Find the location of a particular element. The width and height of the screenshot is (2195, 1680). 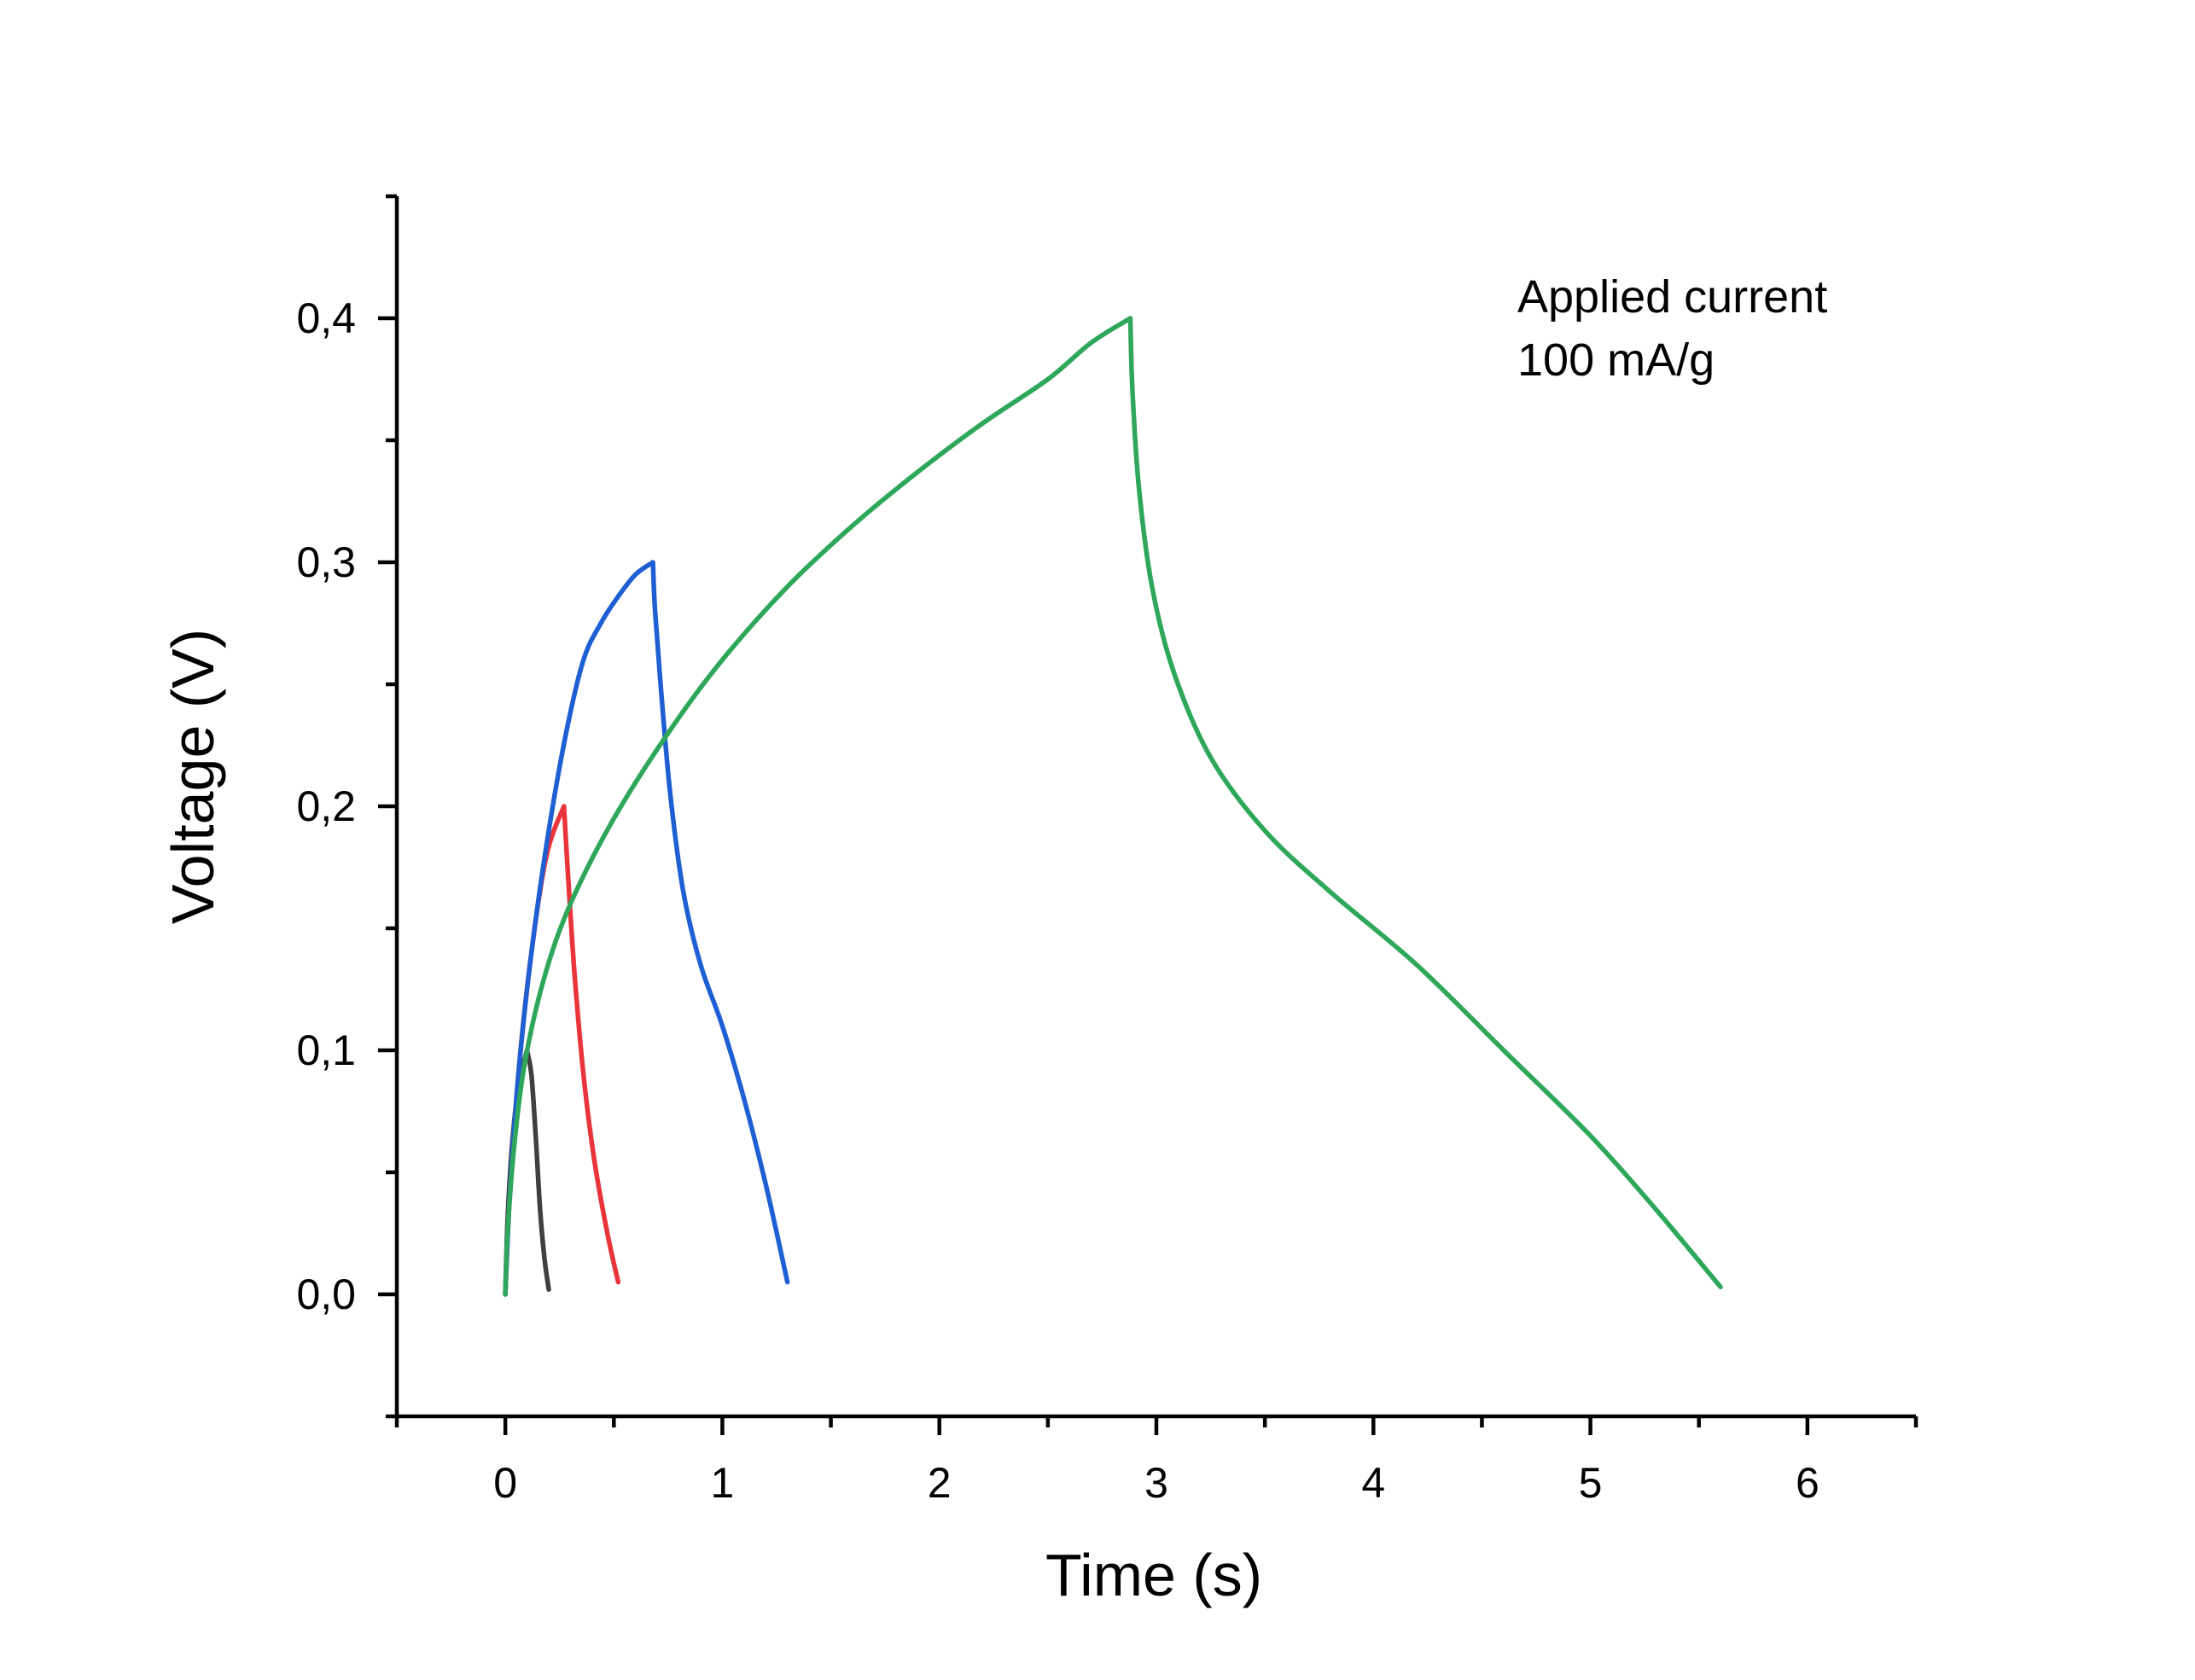

y-tick-label: 0,3 is located at coordinates (326, 562).